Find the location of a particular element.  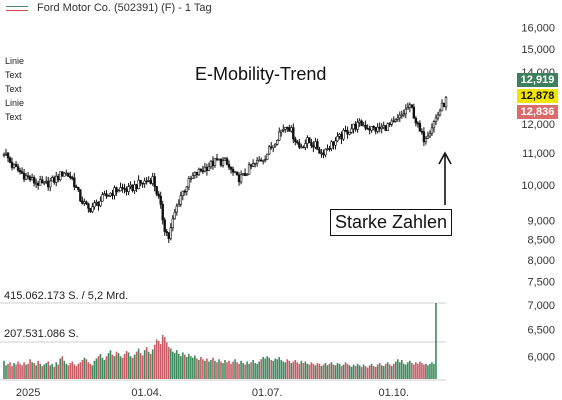

y-tick-label: 7,000 is located at coordinates (541, 306).